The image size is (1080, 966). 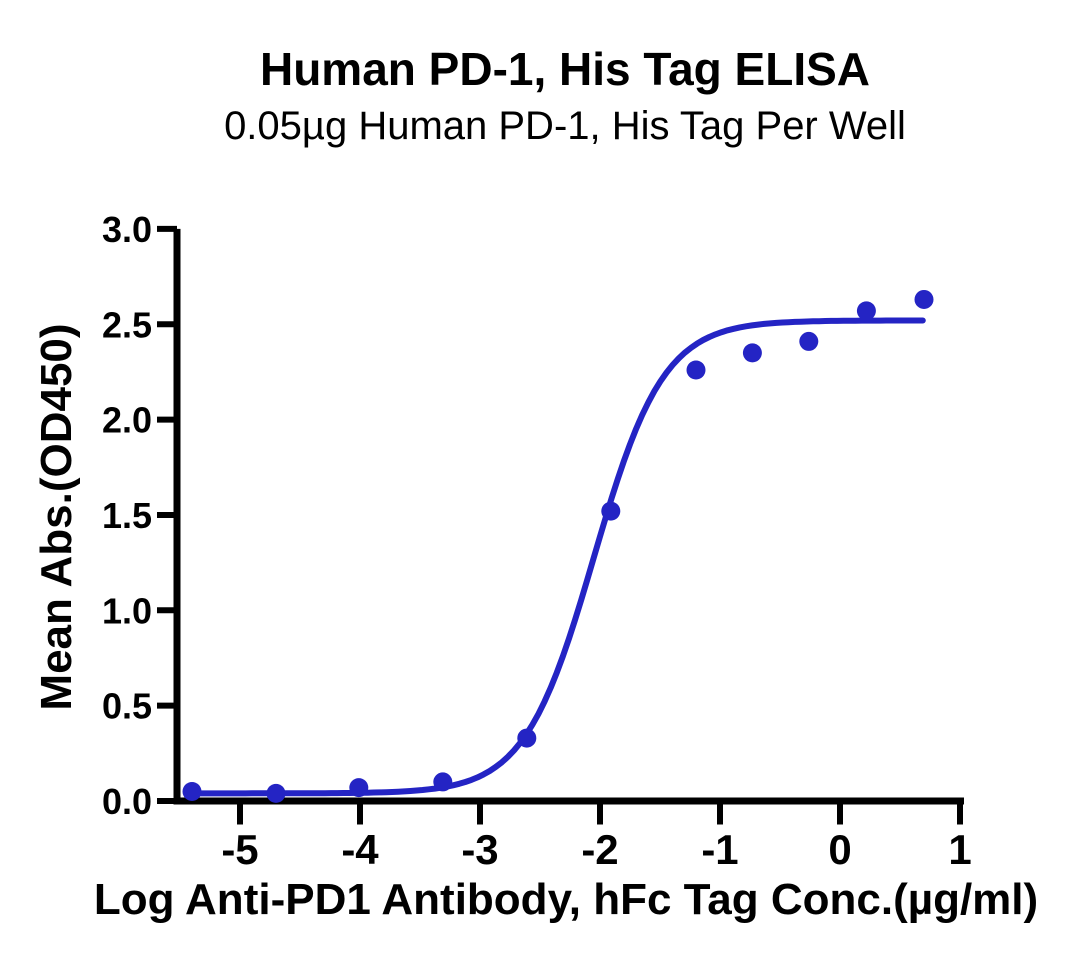 I want to click on chart-title: Human PD-1, His Tag ELISA, so click(x=565, y=69).